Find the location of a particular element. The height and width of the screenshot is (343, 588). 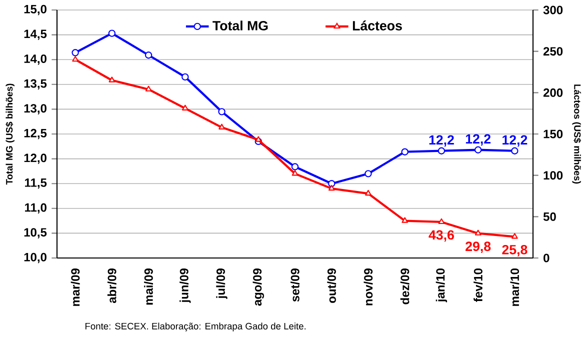

x-tick-label: jun/09 is located at coordinates (185, 285).